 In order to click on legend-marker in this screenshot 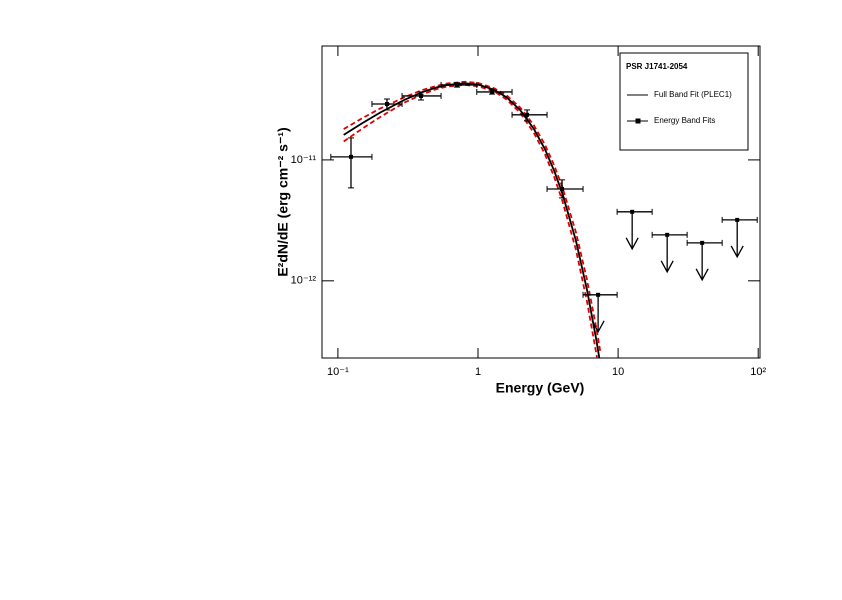, I will do `click(638, 121)`.